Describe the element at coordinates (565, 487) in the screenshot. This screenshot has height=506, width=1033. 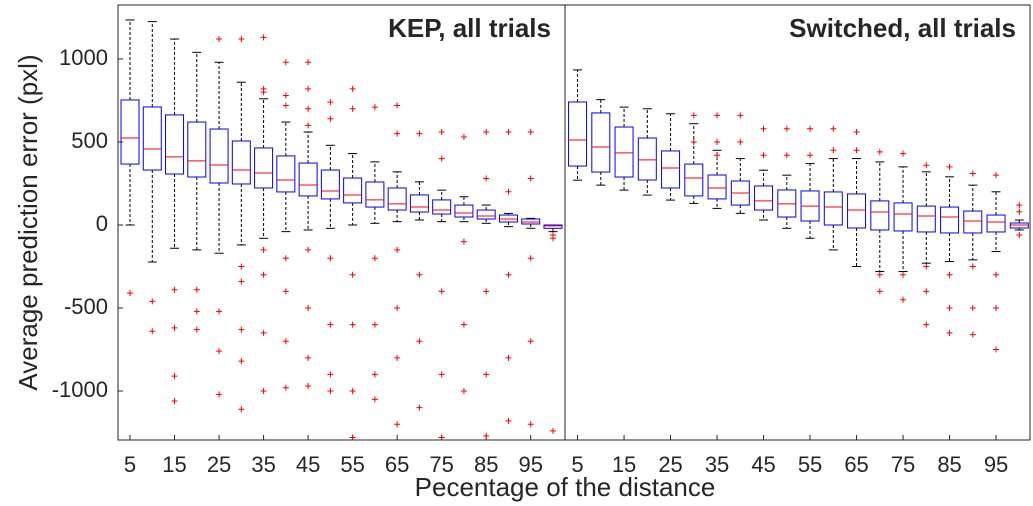
I see `x-axis-label: Pecentage of the distance` at that location.